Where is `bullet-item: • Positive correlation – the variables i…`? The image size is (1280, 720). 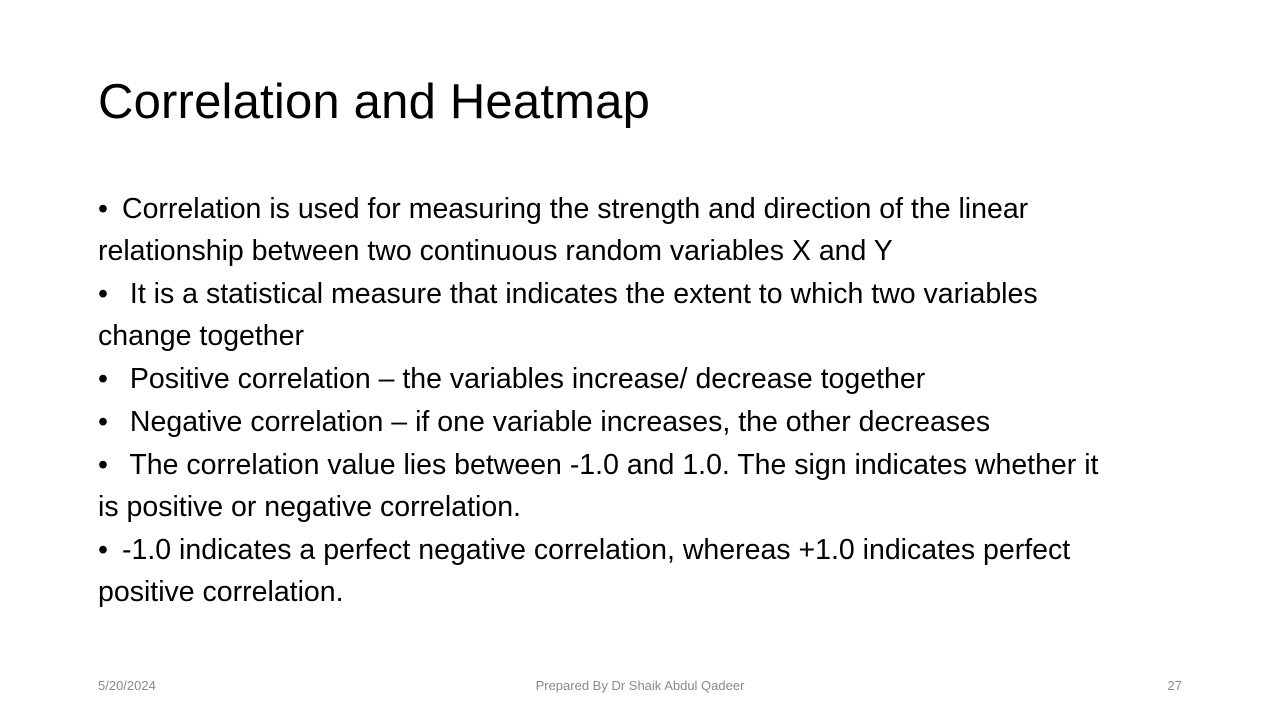
bullet-item: • Positive correlation – the variables i… is located at coordinates (603, 379).